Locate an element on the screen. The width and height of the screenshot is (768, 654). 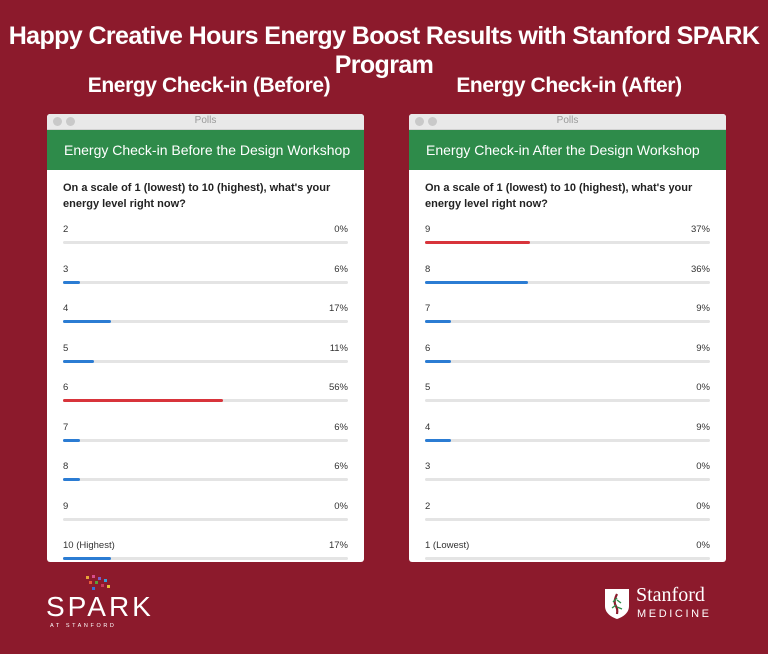
spark-name: SPARK is located at coordinates (100, 606).